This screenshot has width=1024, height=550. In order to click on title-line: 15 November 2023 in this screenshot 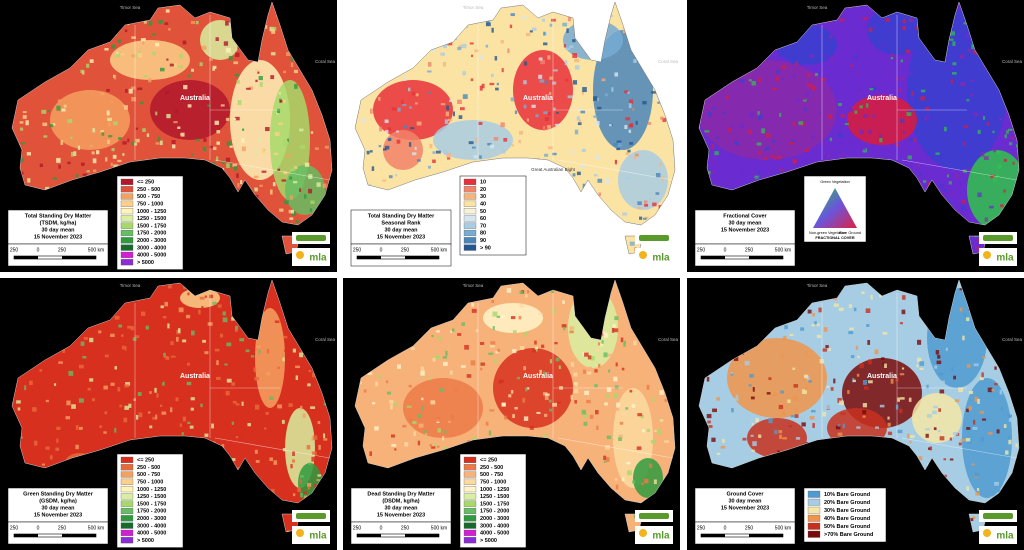, I will do `click(745, 508)`.